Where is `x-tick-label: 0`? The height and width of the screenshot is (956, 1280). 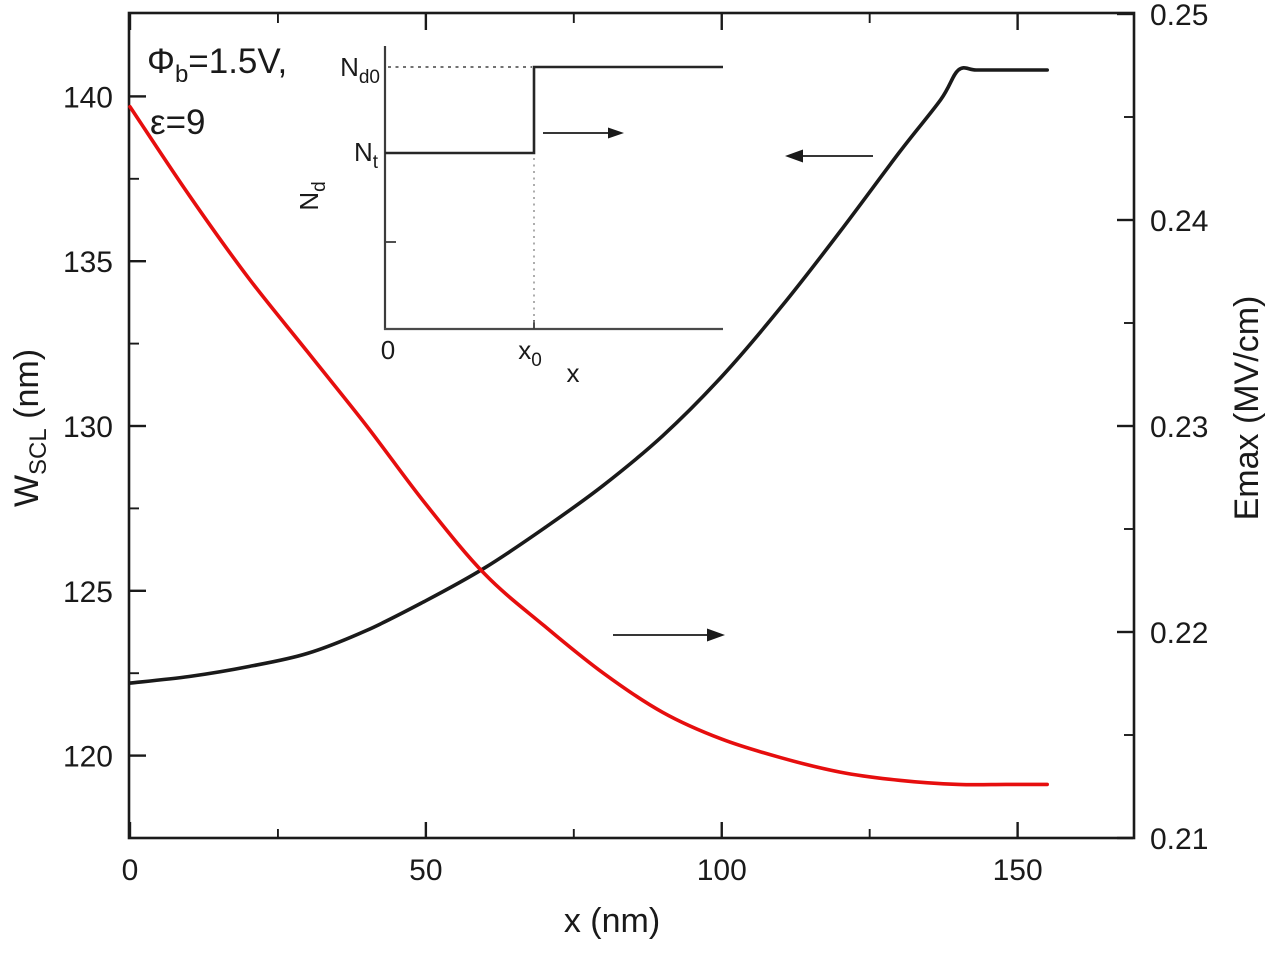
x-tick-label: 0 is located at coordinates (130, 870).